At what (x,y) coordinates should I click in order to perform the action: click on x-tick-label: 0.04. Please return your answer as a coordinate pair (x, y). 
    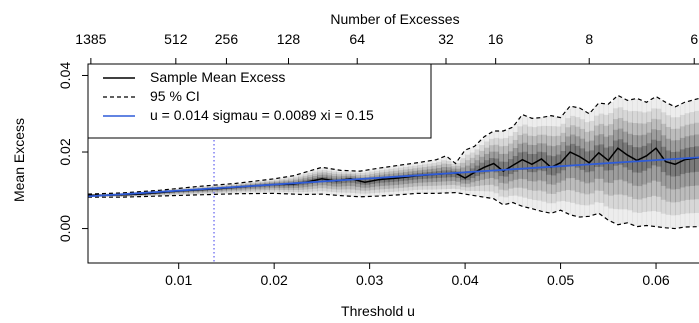
    Looking at the image, I should click on (464, 280).